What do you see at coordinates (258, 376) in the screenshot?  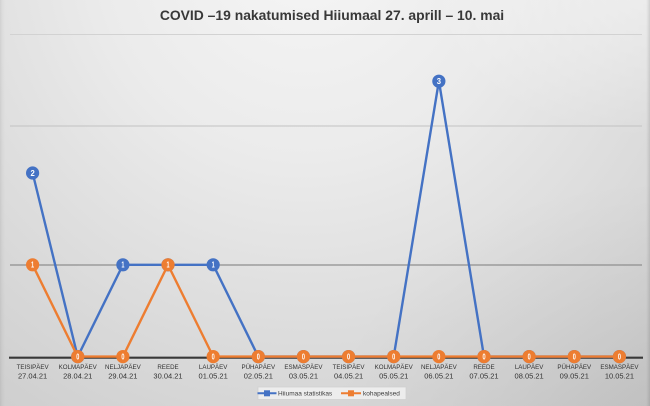 I see `svg-text: 02.05.21` at bounding box center [258, 376].